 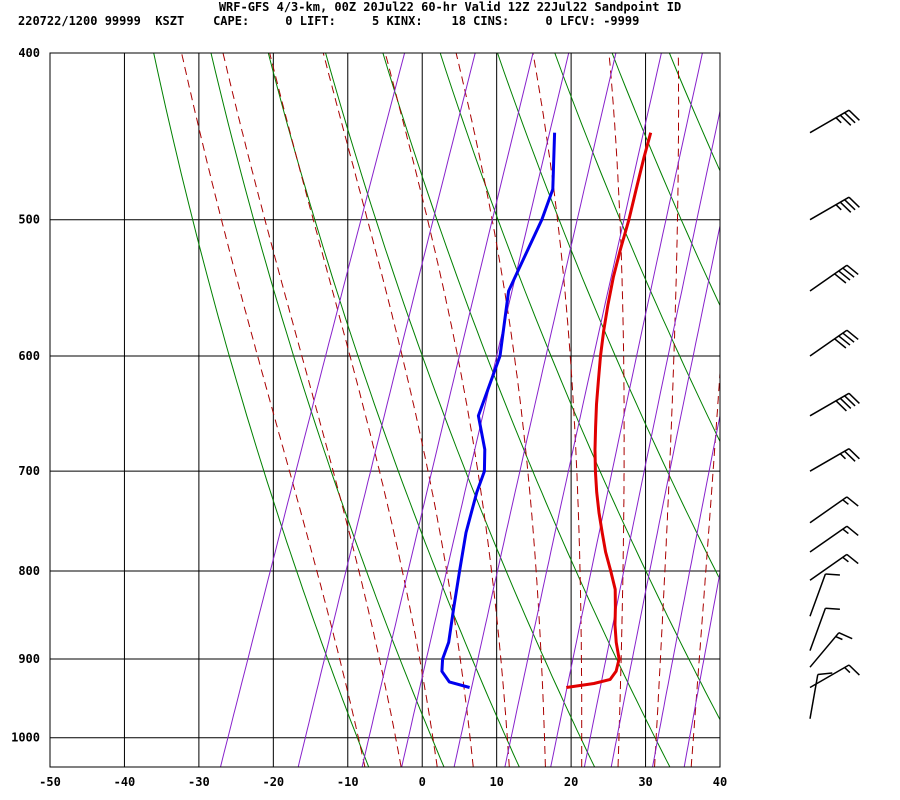 I want to click on x-tick-label: -30, so click(x=199, y=782).